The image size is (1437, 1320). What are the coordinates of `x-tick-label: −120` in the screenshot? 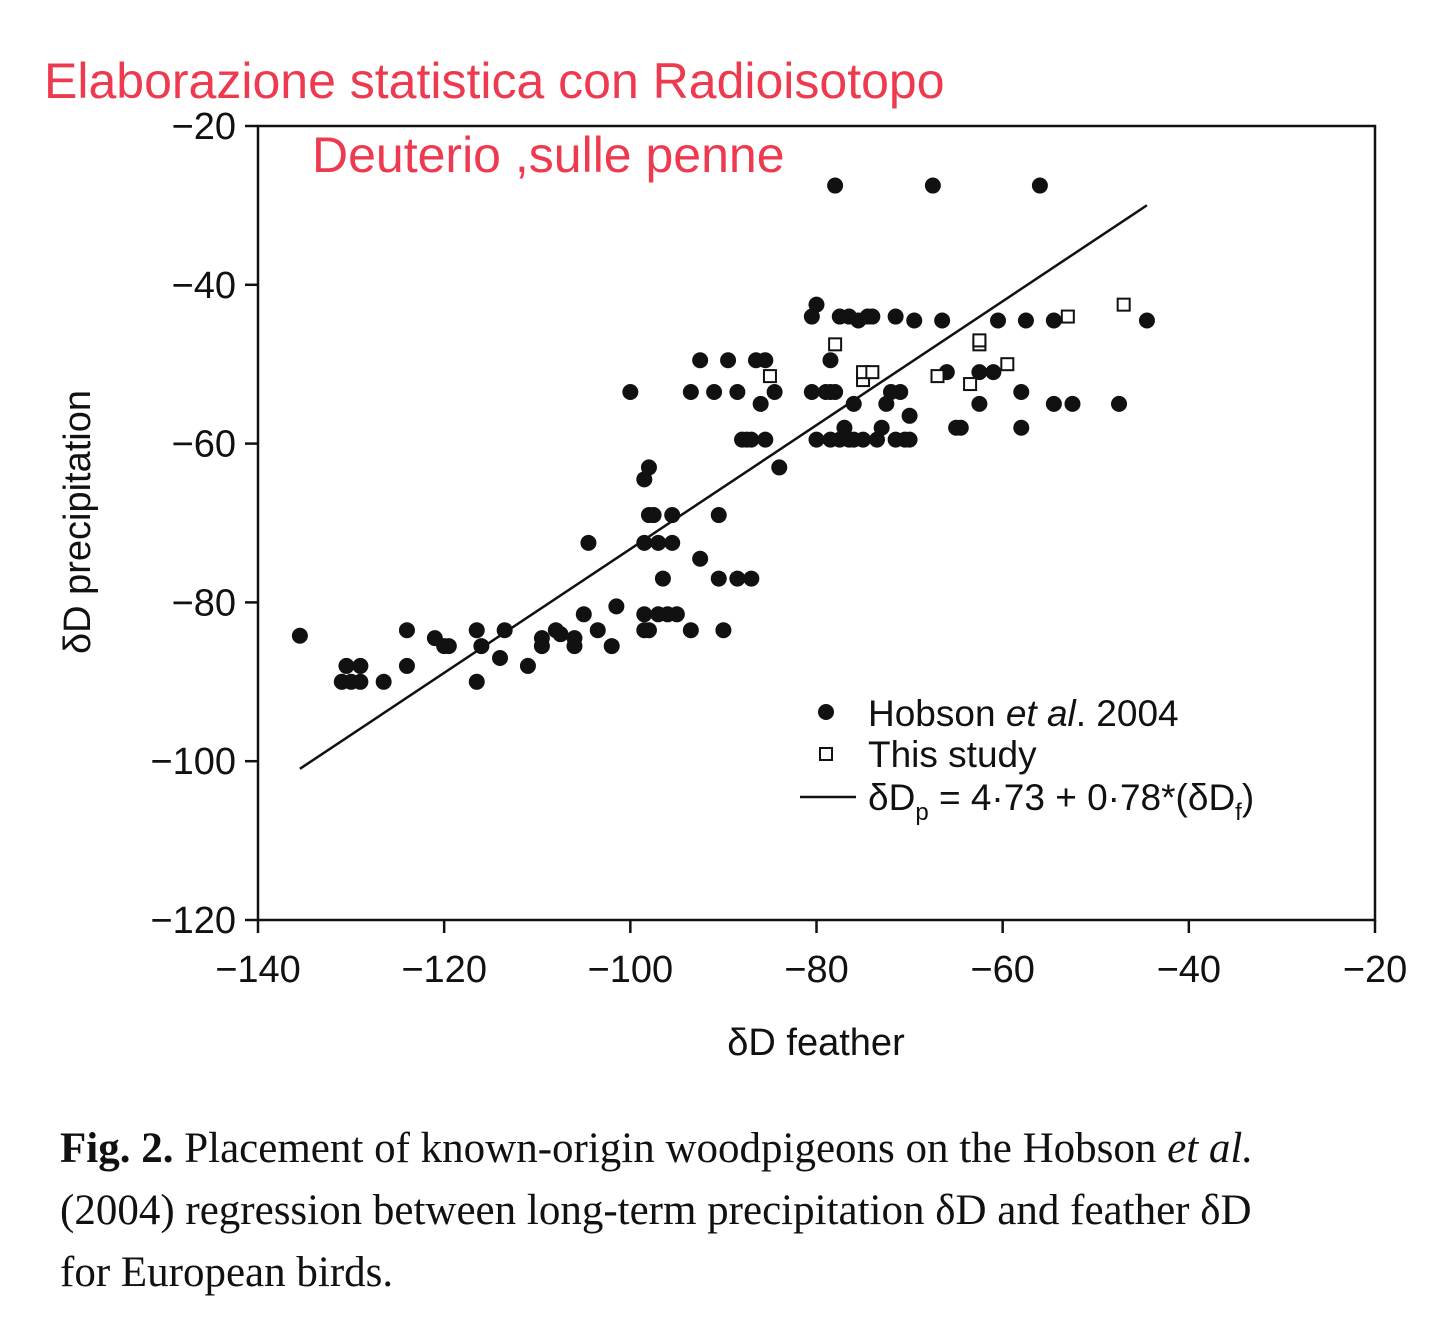 It's located at (444, 970).